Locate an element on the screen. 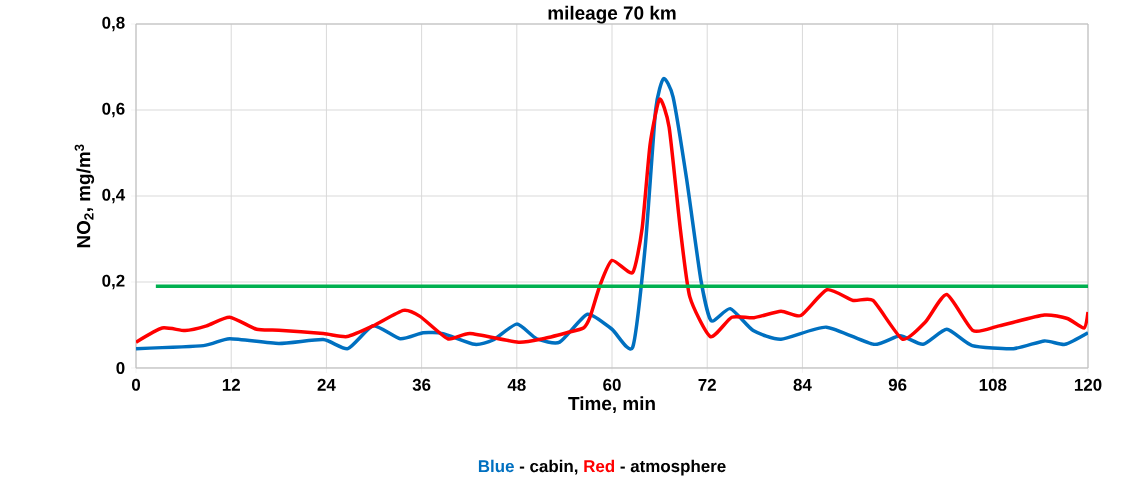 The height and width of the screenshot is (488, 1141). text: - cabin, is located at coordinates (548, 467).